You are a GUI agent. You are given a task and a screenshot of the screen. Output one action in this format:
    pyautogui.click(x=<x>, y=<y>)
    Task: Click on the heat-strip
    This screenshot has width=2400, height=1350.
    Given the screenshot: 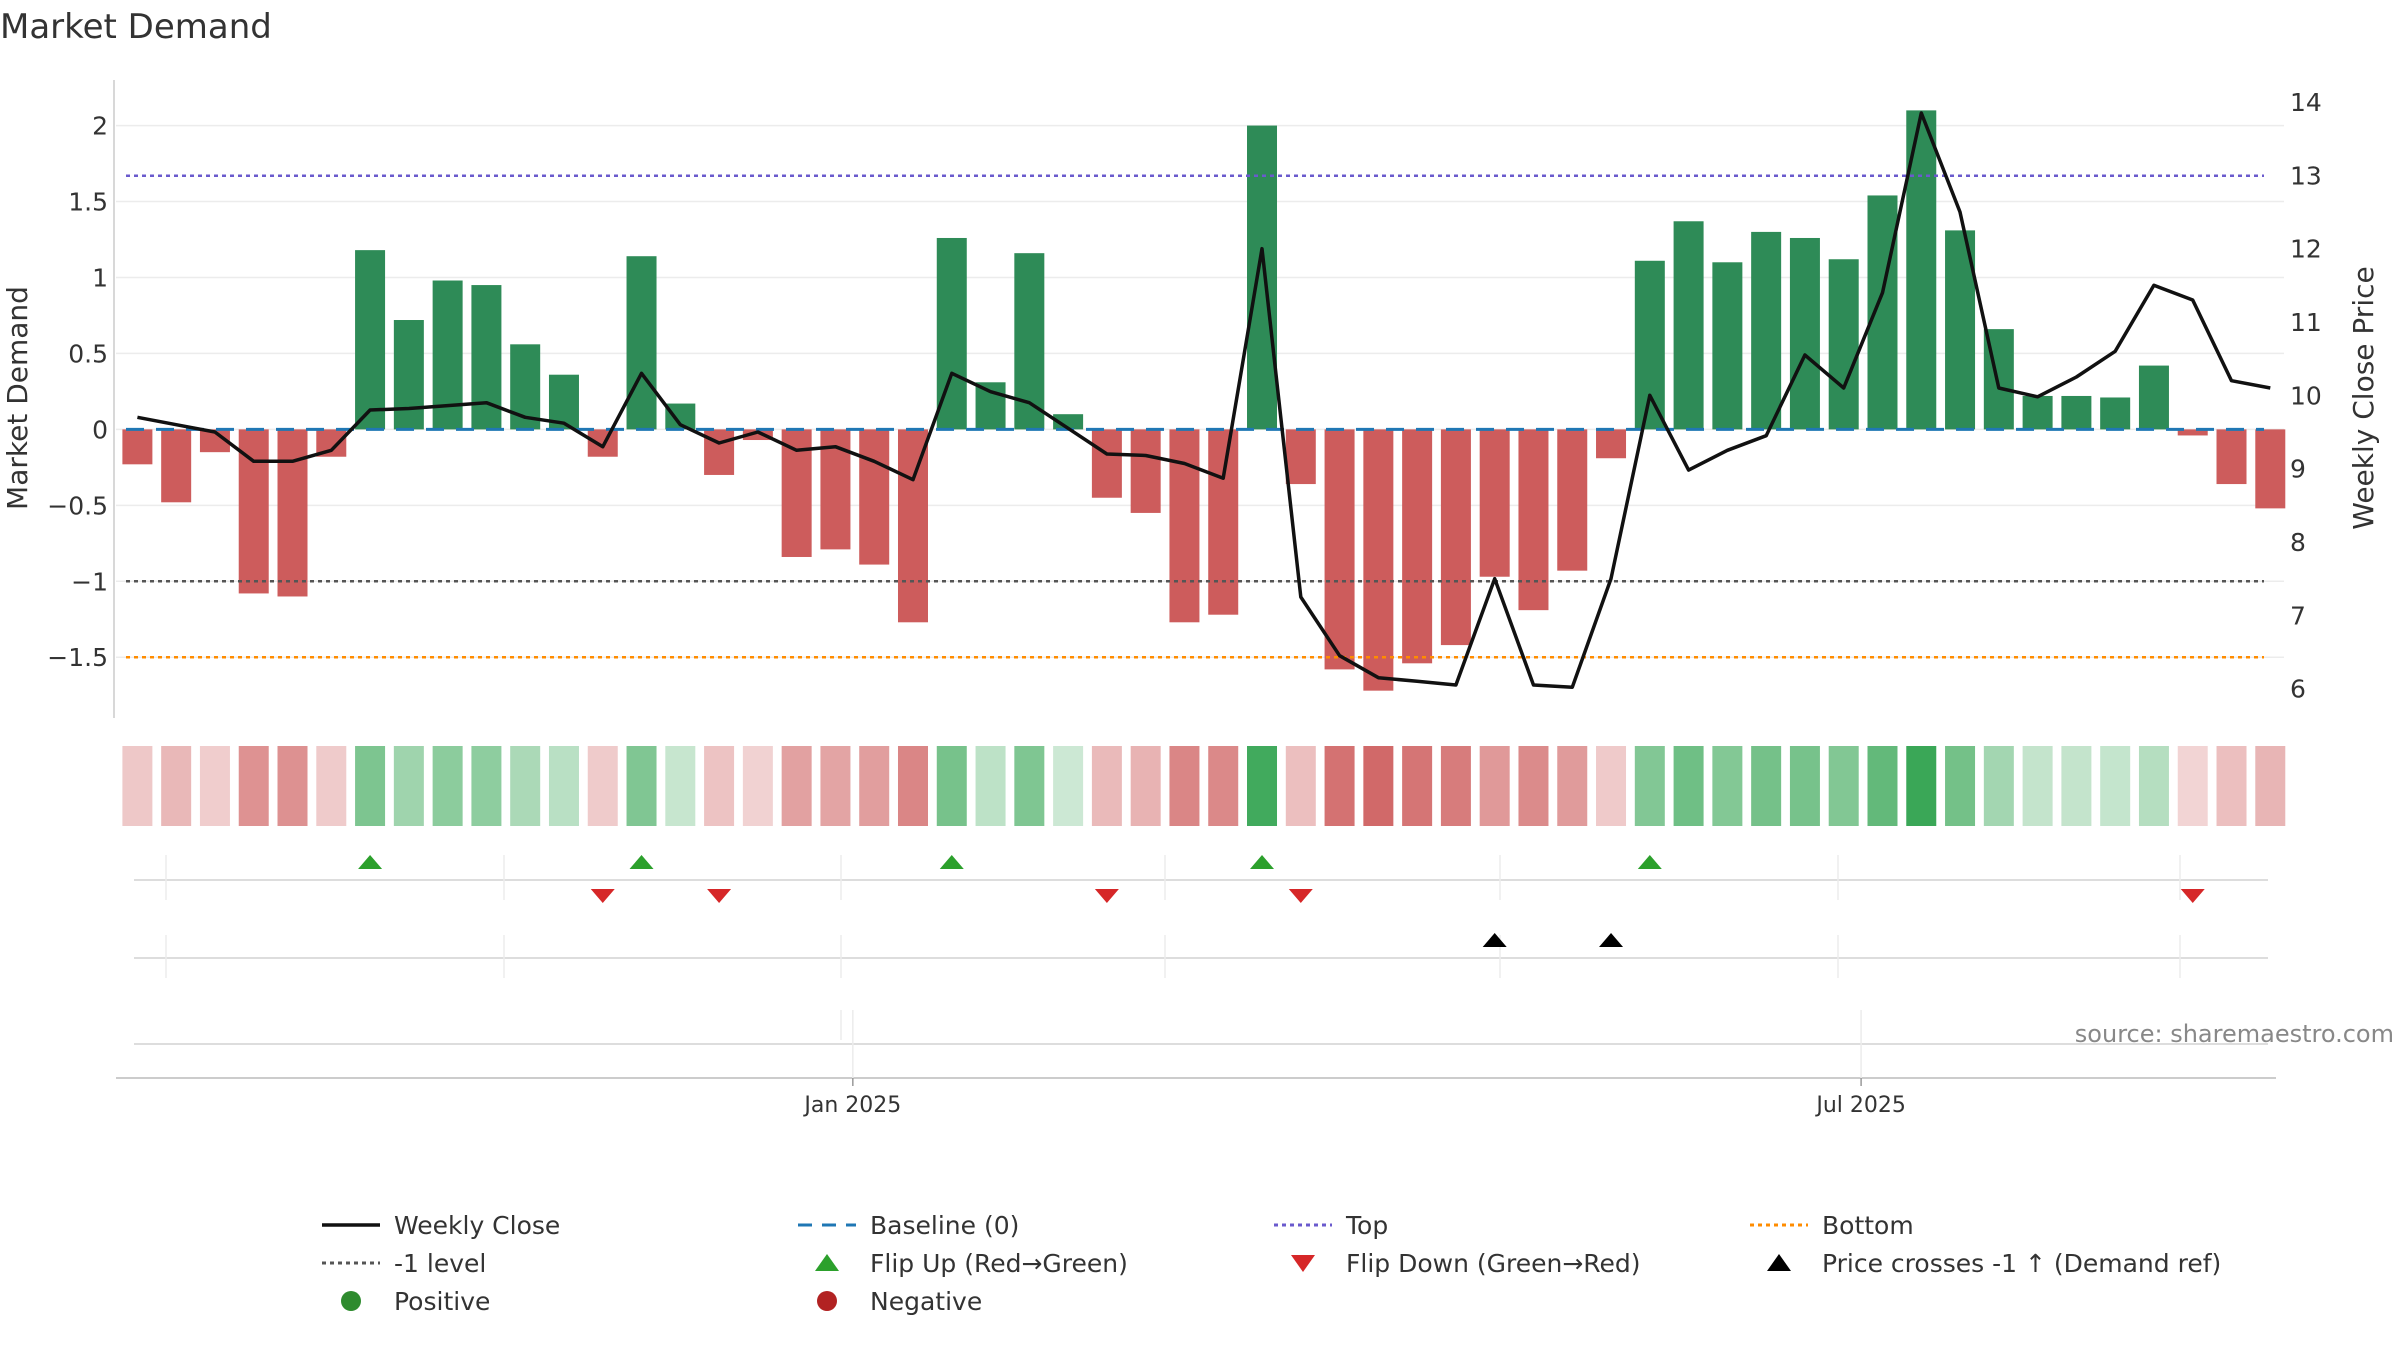 What is the action you would take?
    pyautogui.click(x=1204, y=786)
    